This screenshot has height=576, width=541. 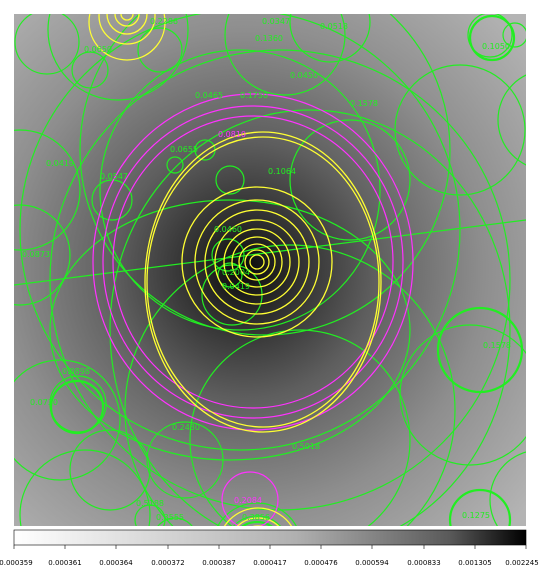 I want to click on region-label: 0.1750, so click(x=254, y=95).